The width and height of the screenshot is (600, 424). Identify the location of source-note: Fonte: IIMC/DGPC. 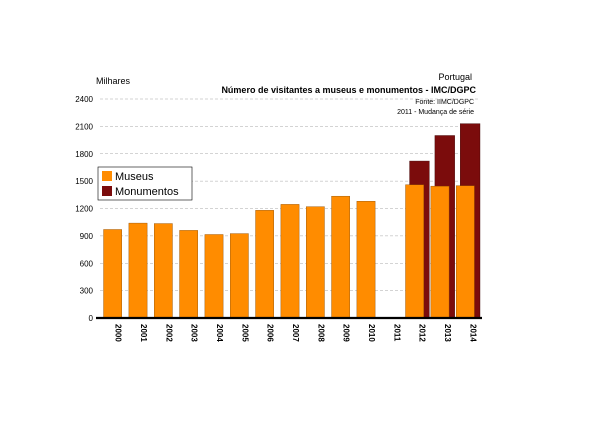
(444, 102).